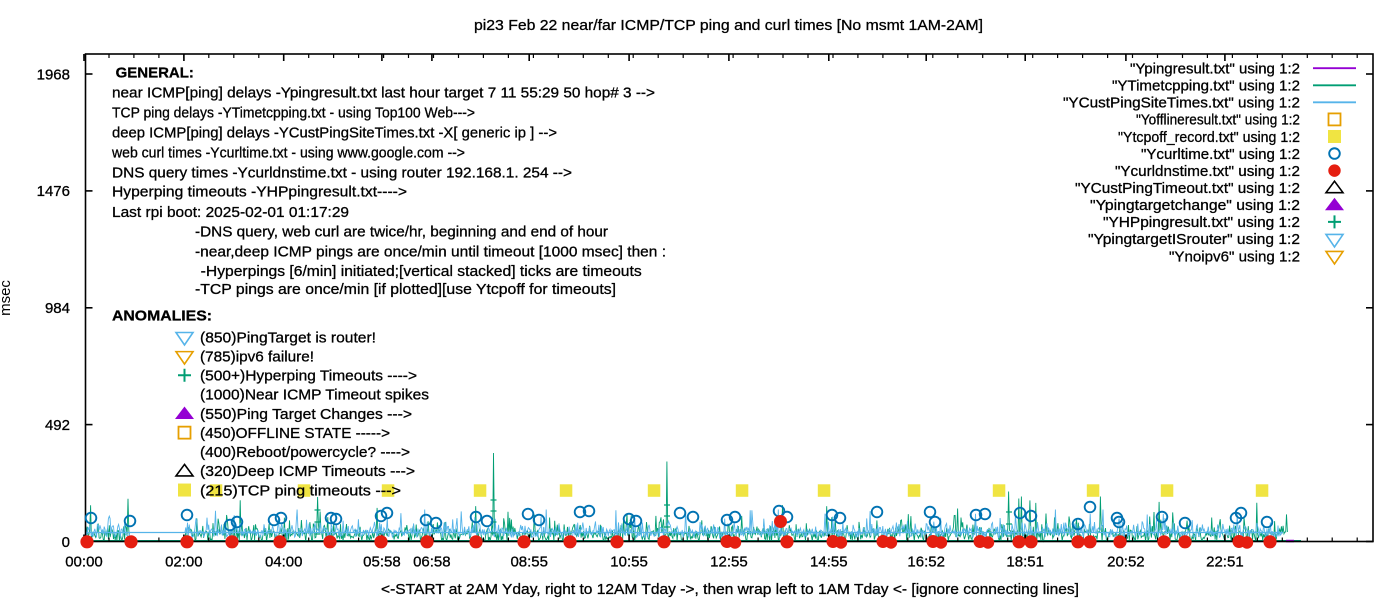  What do you see at coordinates (284, 562) in the screenshot?
I see `svg-text: 04:00` at bounding box center [284, 562].